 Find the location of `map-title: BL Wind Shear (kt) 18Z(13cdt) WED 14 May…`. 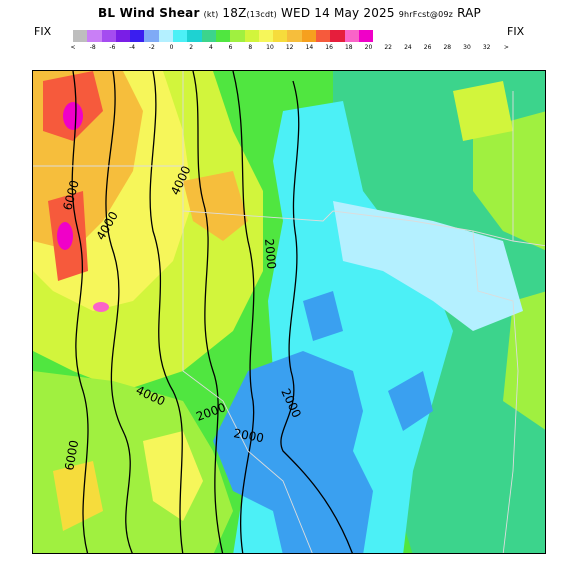

map-title: BL Wind Shear (kt) 18Z(13cdt) WED 14 May… is located at coordinates (289, 13).